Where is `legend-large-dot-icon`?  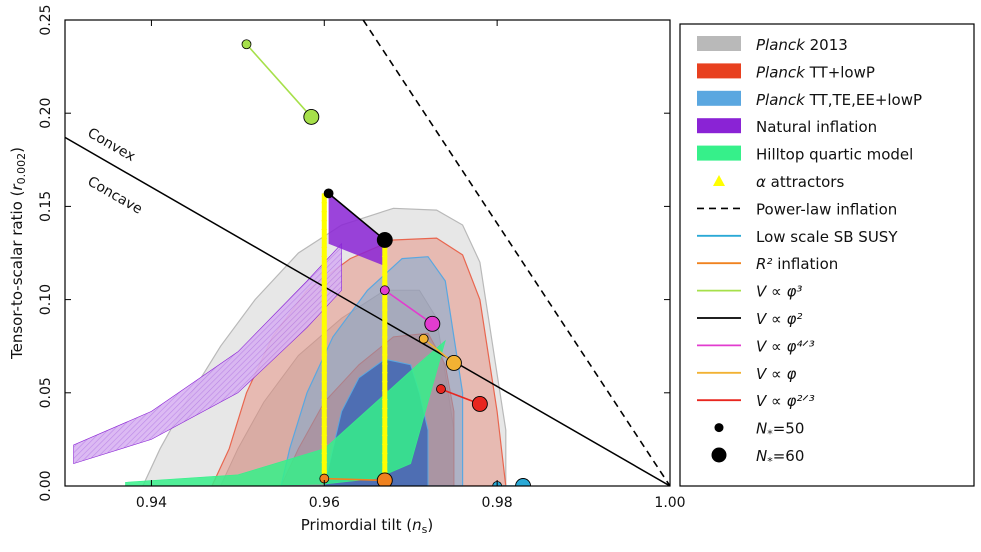 legend-large-dot-icon is located at coordinates (719, 455).